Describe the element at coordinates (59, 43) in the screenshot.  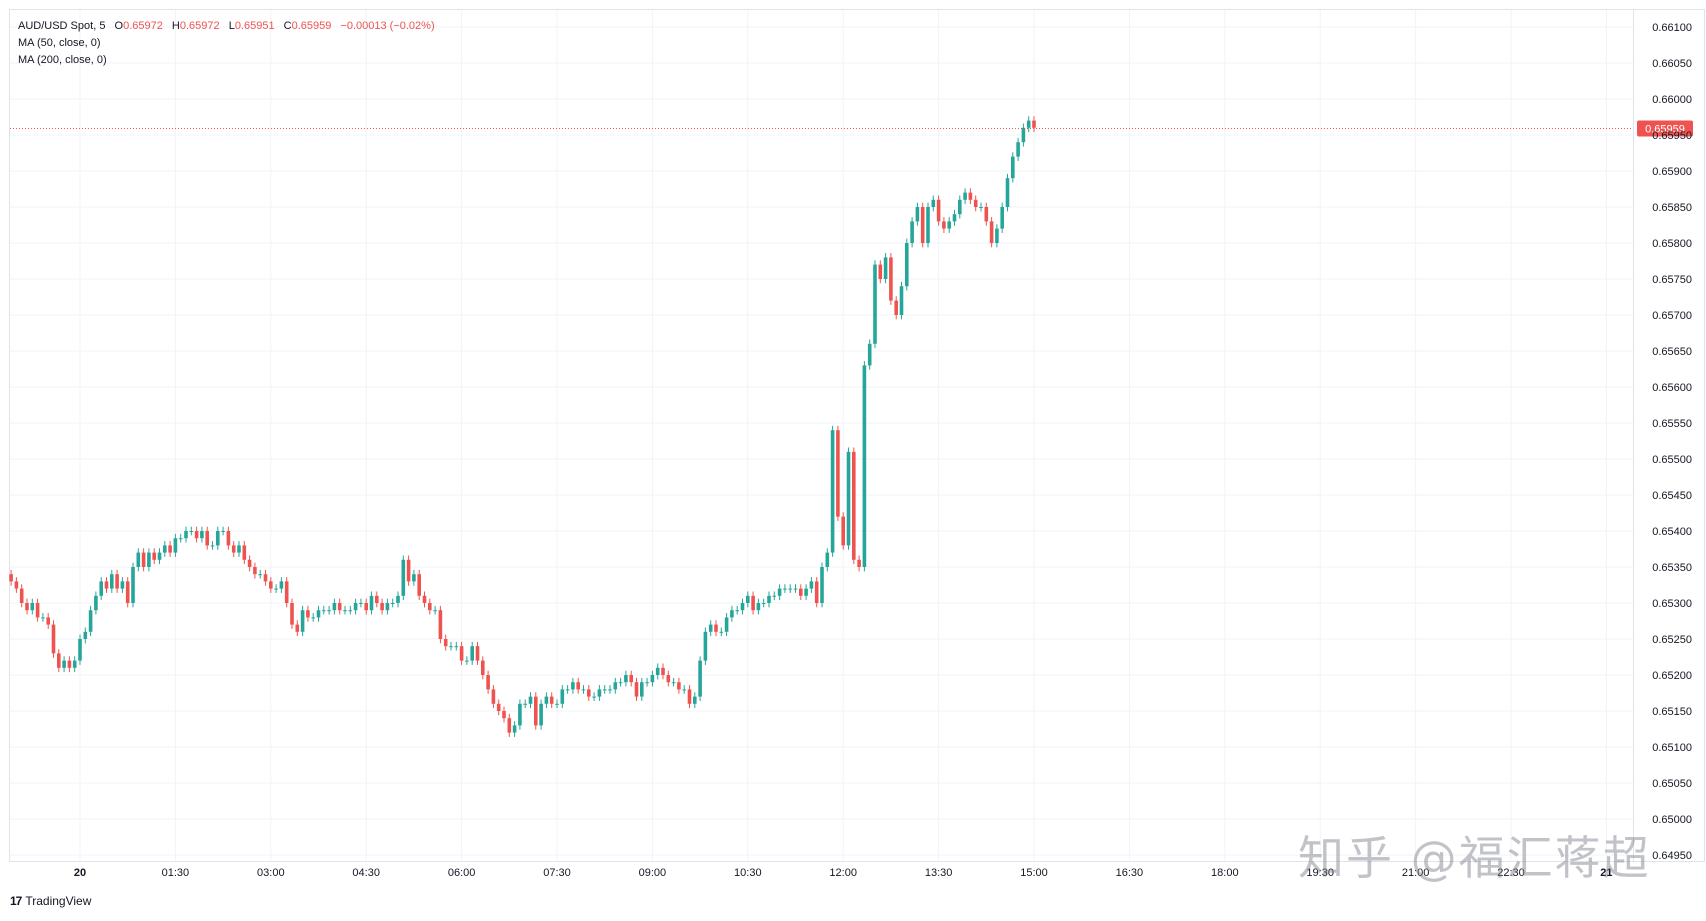
I see `indicator-ma50: MA (50, close, 0)` at that location.